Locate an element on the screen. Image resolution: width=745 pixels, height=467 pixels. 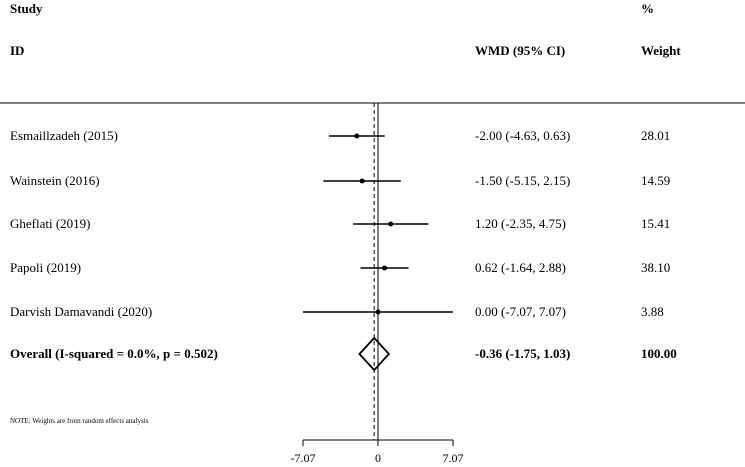
x-tick-label: 0 is located at coordinates (378, 458).